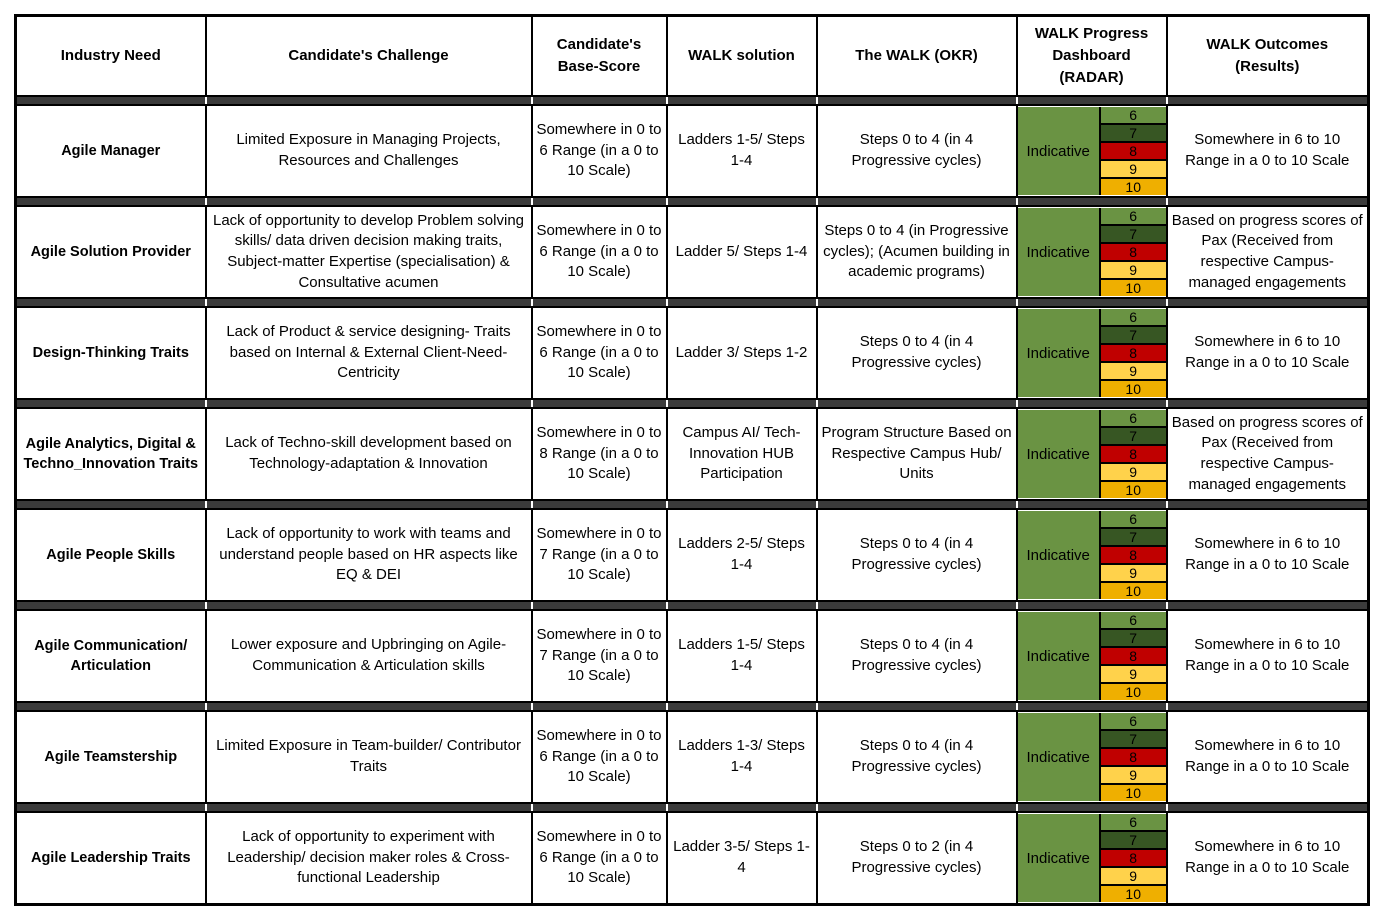 The image size is (1381, 910). Describe the element at coordinates (1267, 55) in the screenshot. I see `header-walk-outcomes: WALK Outcomes (Results)` at that location.